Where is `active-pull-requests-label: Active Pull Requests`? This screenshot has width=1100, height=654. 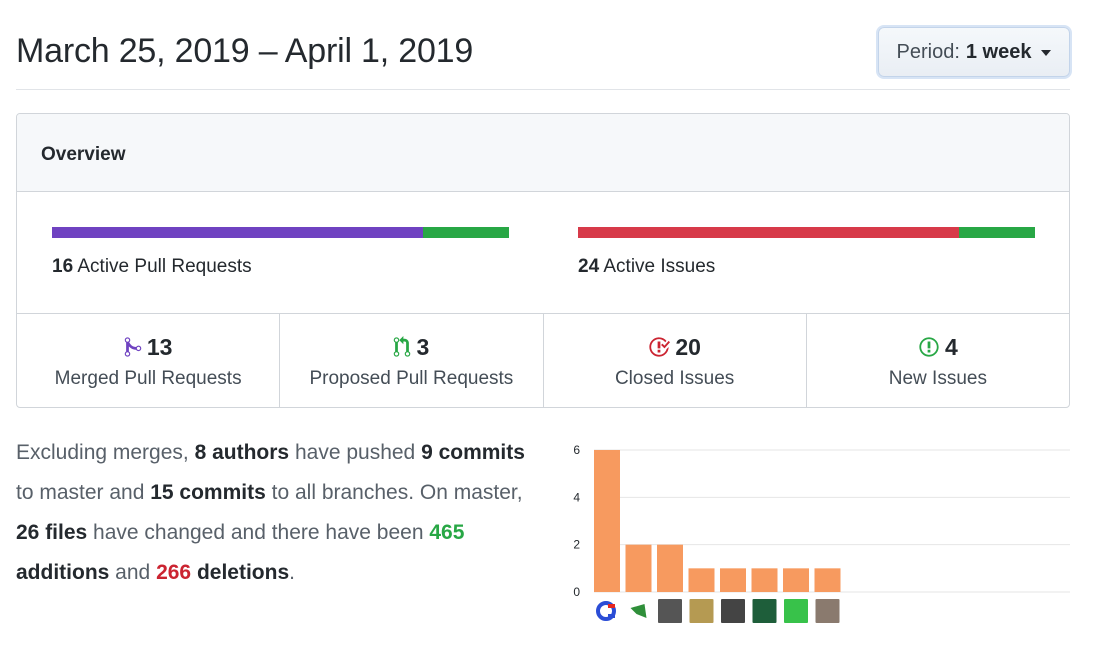
active-pull-requests-label: Active Pull Requests is located at coordinates (164, 266).